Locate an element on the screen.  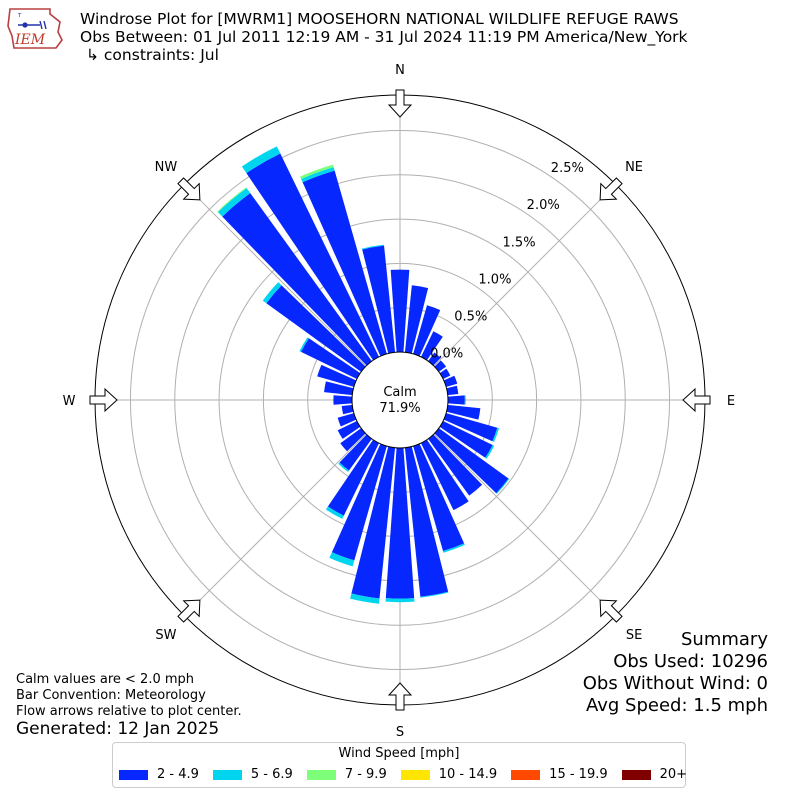
legend-label: 15 - 19.9 is located at coordinates (578, 774).